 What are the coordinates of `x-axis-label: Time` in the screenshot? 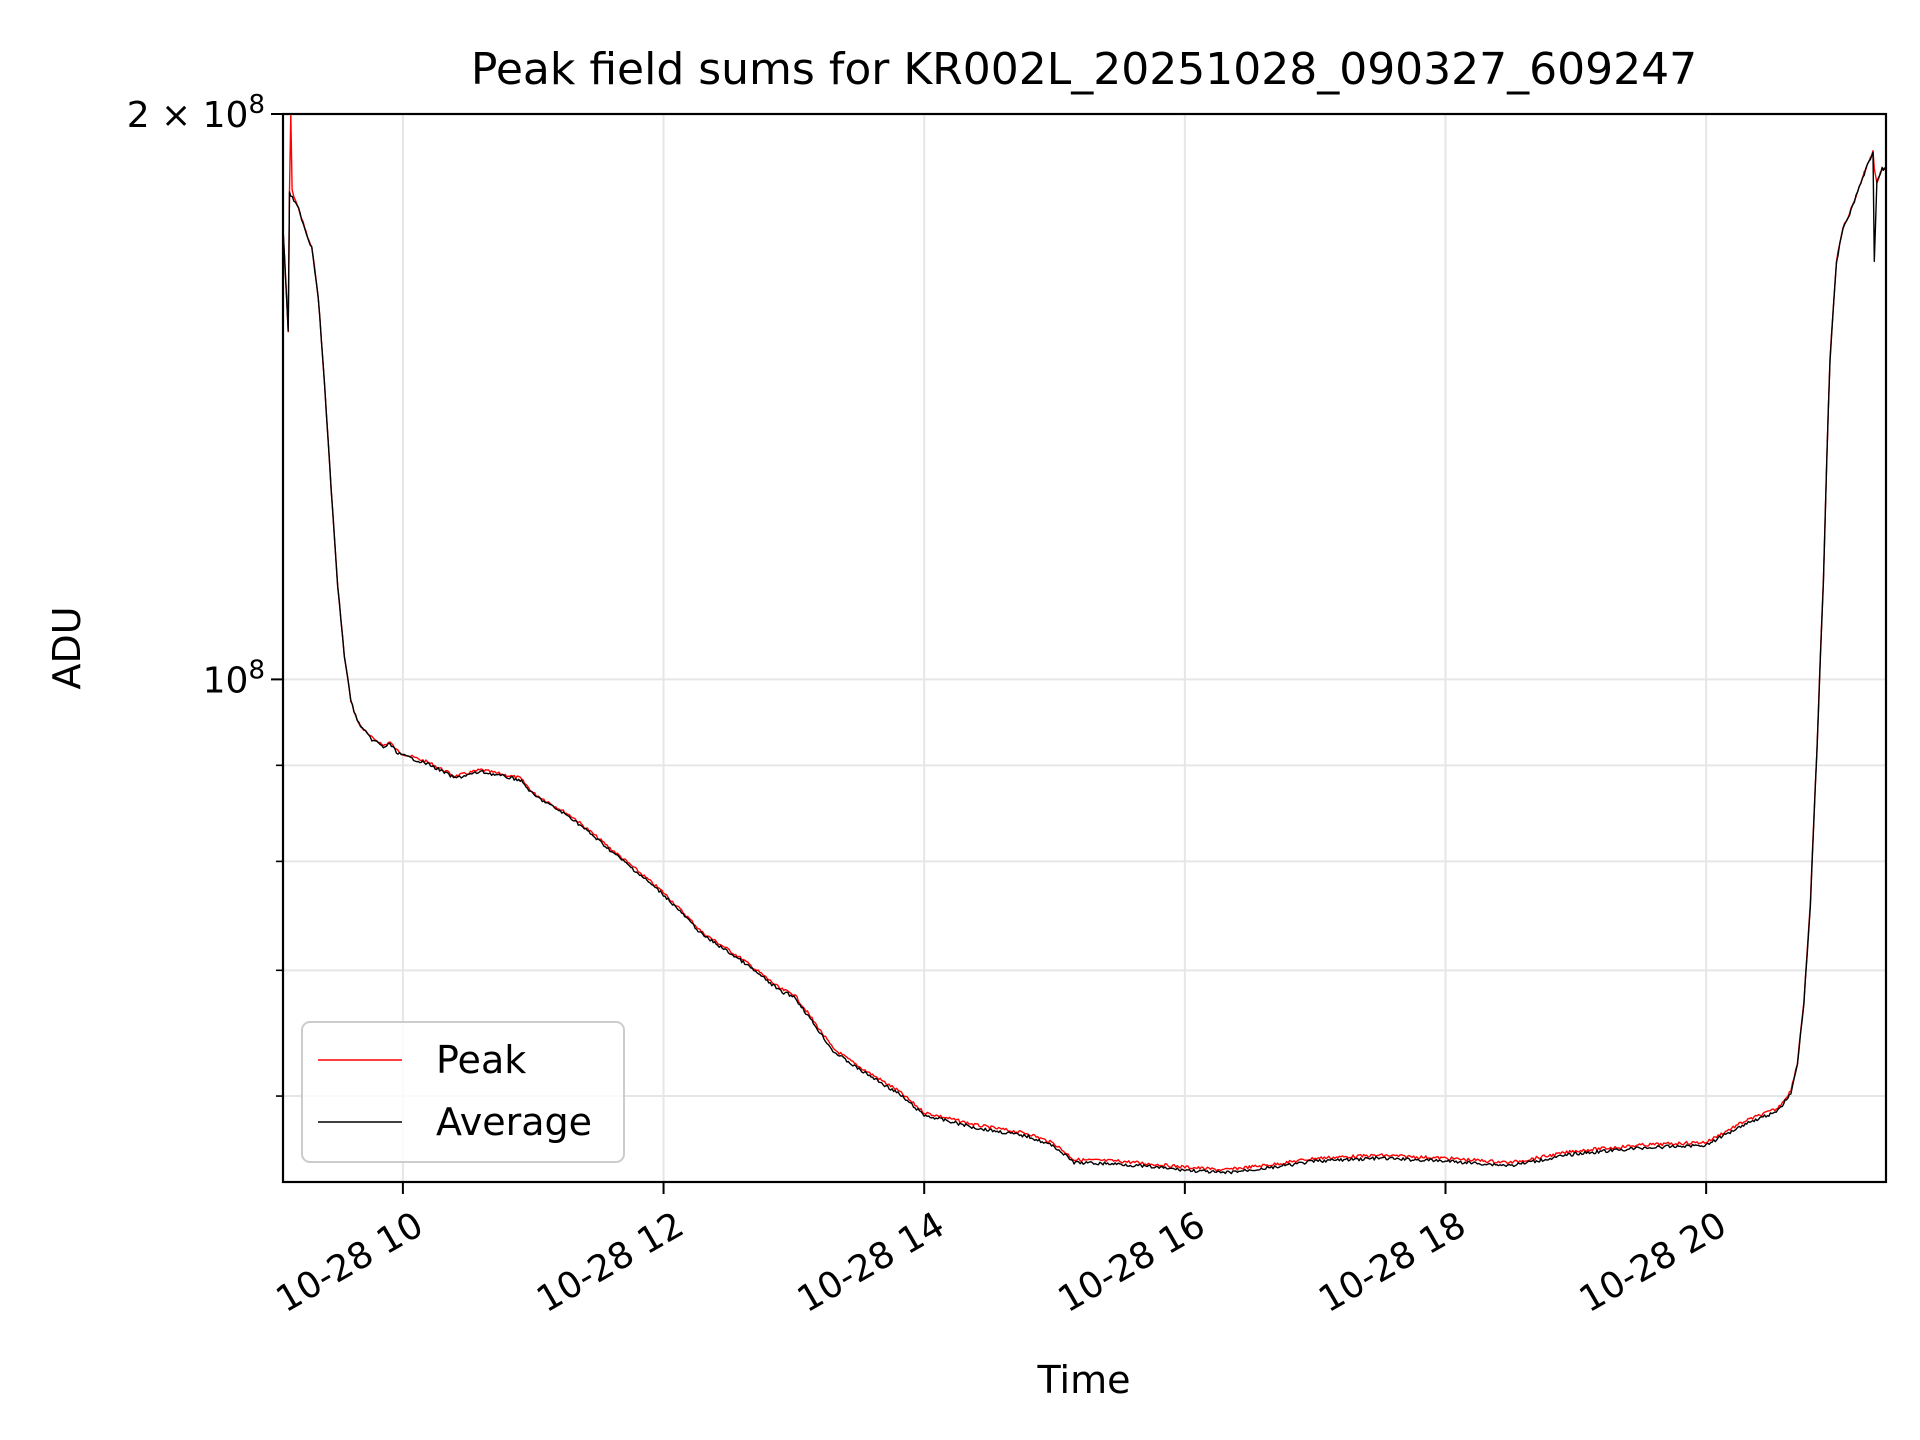 It's located at (1084, 1380).